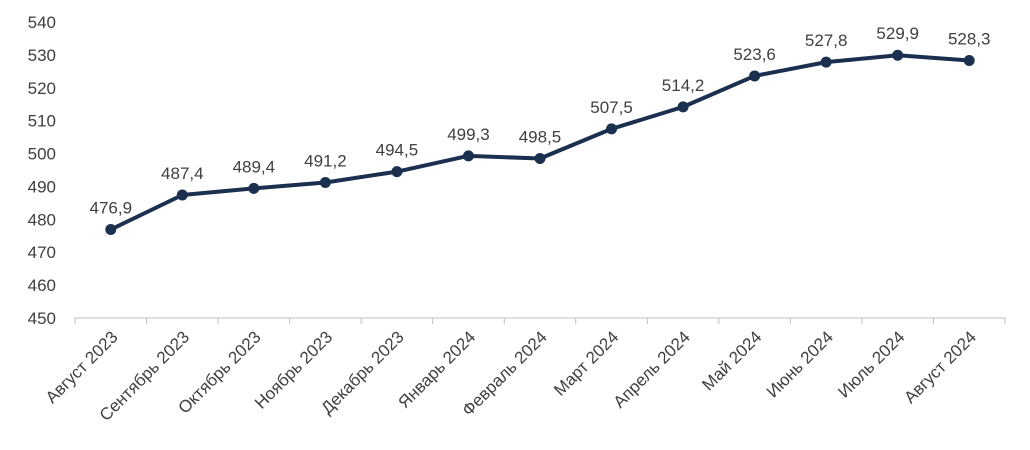  Describe the element at coordinates (940, 367) in the screenshot. I see `x-tick-label: Август 2024` at that location.